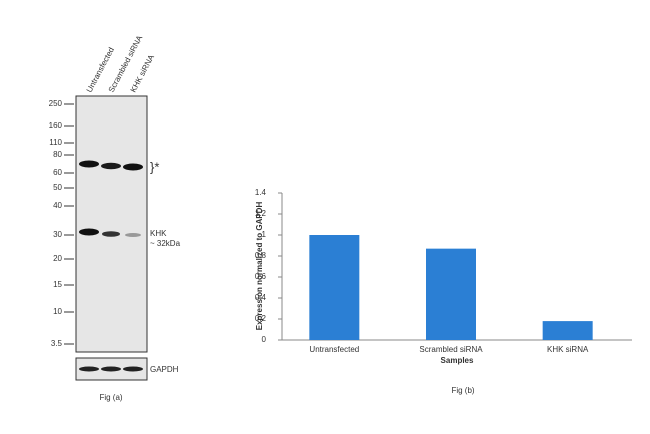  I want to click on marker-label: 60, so click(57, 172).